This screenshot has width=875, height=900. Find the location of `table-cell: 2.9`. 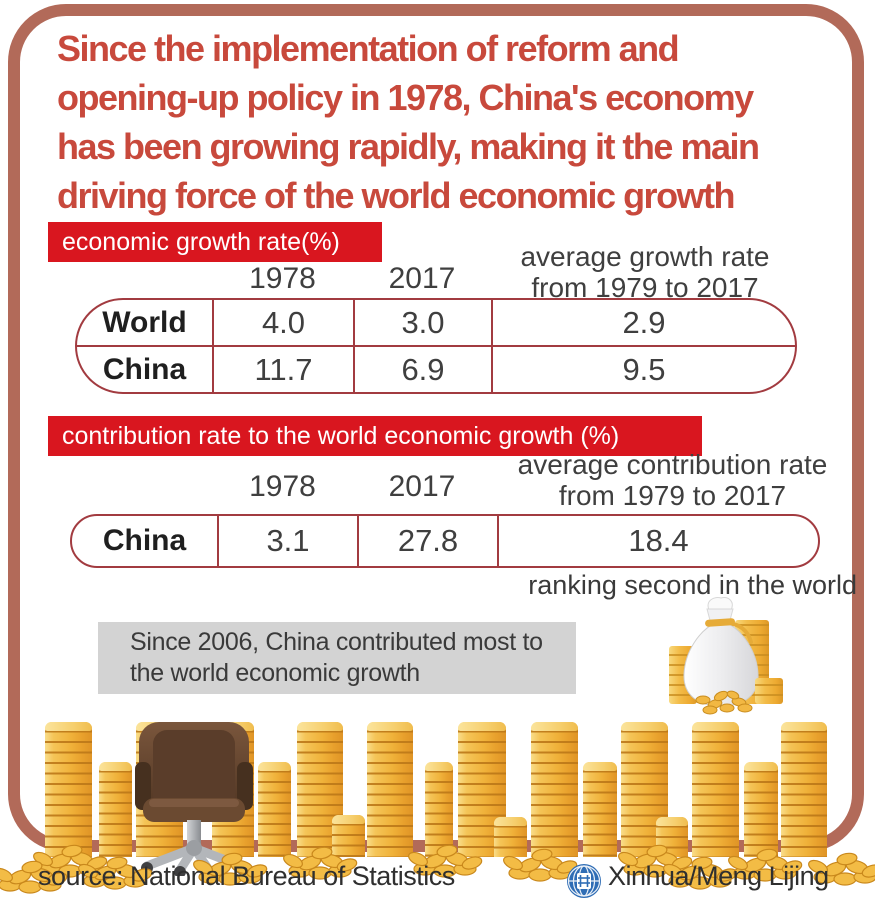

table-cell: 2.9 is located at coordinates (644, 322).